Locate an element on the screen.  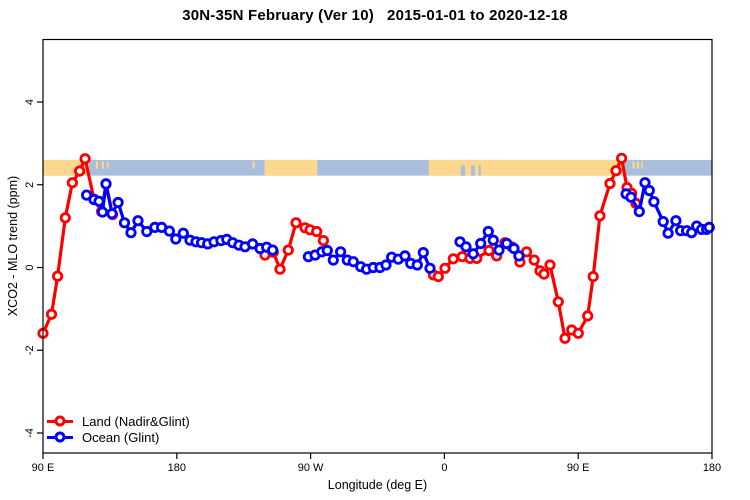
y-tick-label: -2 is located at coordinates (30, 350).